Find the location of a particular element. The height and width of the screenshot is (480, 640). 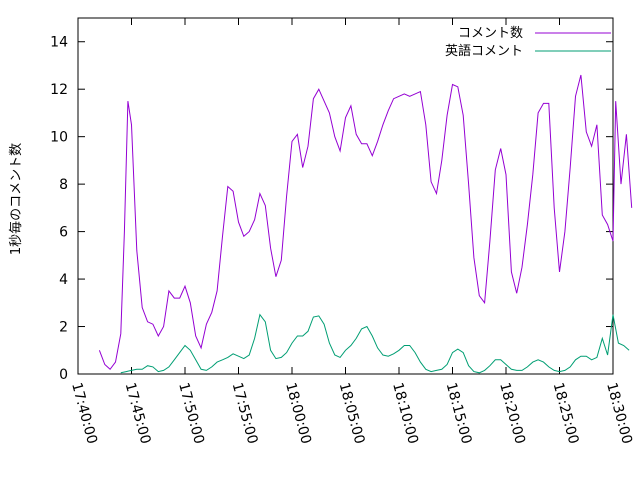

x-tick-label: 18:15:00 is located at coordinates (459, 413).